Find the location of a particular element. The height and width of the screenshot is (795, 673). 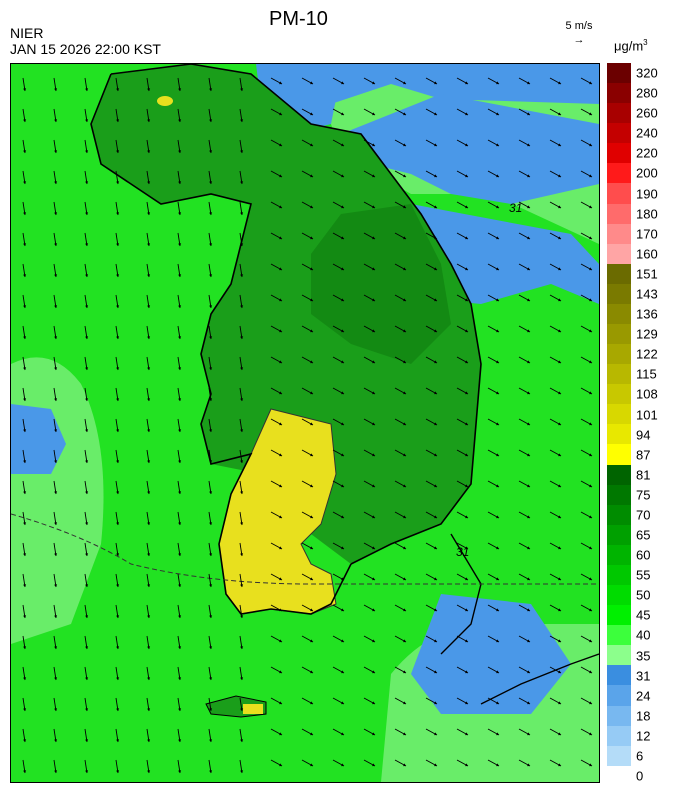

wind-reference-label: 5 m/s is located at coordinates (579, 26).